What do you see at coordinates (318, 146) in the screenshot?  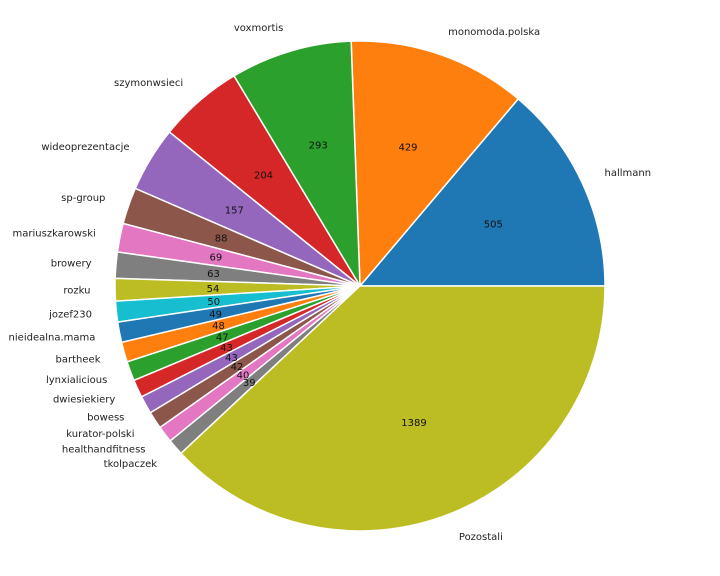 I see `slice-value-label: 293` at bounding box center [318, 146].